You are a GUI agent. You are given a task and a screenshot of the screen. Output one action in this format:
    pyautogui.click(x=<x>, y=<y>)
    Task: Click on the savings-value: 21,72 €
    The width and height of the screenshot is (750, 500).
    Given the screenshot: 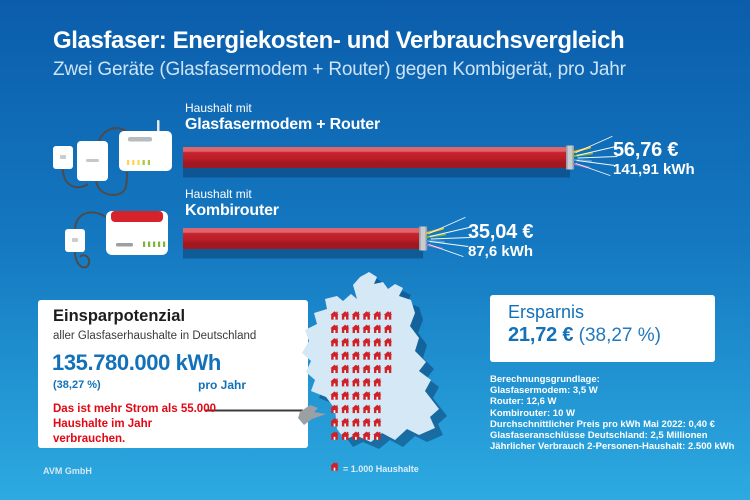 What is the action you would take?
    pyautogui.click(x=541, y=335)
    